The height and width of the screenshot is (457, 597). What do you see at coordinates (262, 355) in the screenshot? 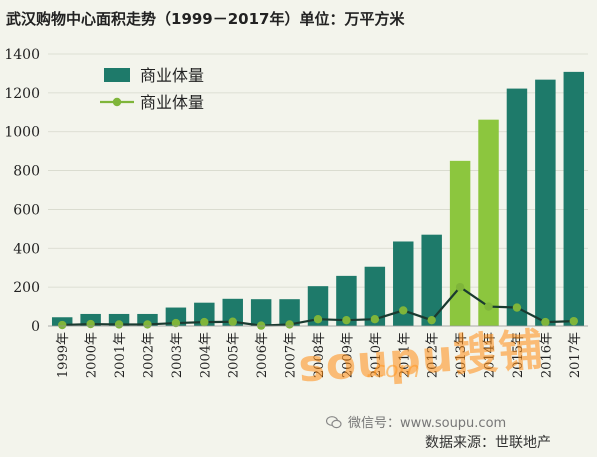
I see `x-tick-label: 2006年` at bounding box center [262, 355].